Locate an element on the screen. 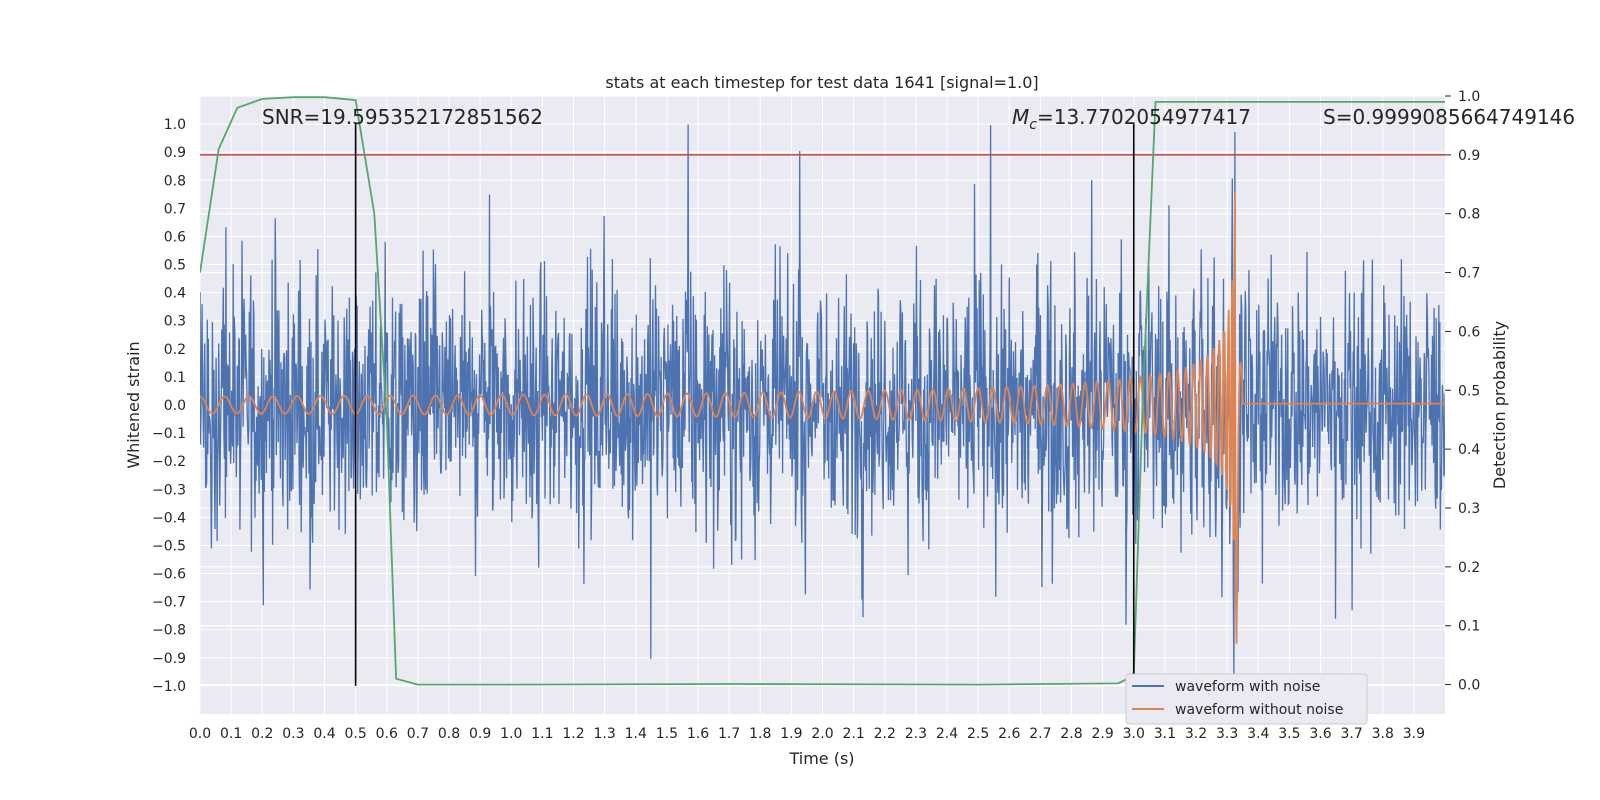 The image size is (1600, 800). y-tick-label: −0.6 is located at coordinates (169, 575).